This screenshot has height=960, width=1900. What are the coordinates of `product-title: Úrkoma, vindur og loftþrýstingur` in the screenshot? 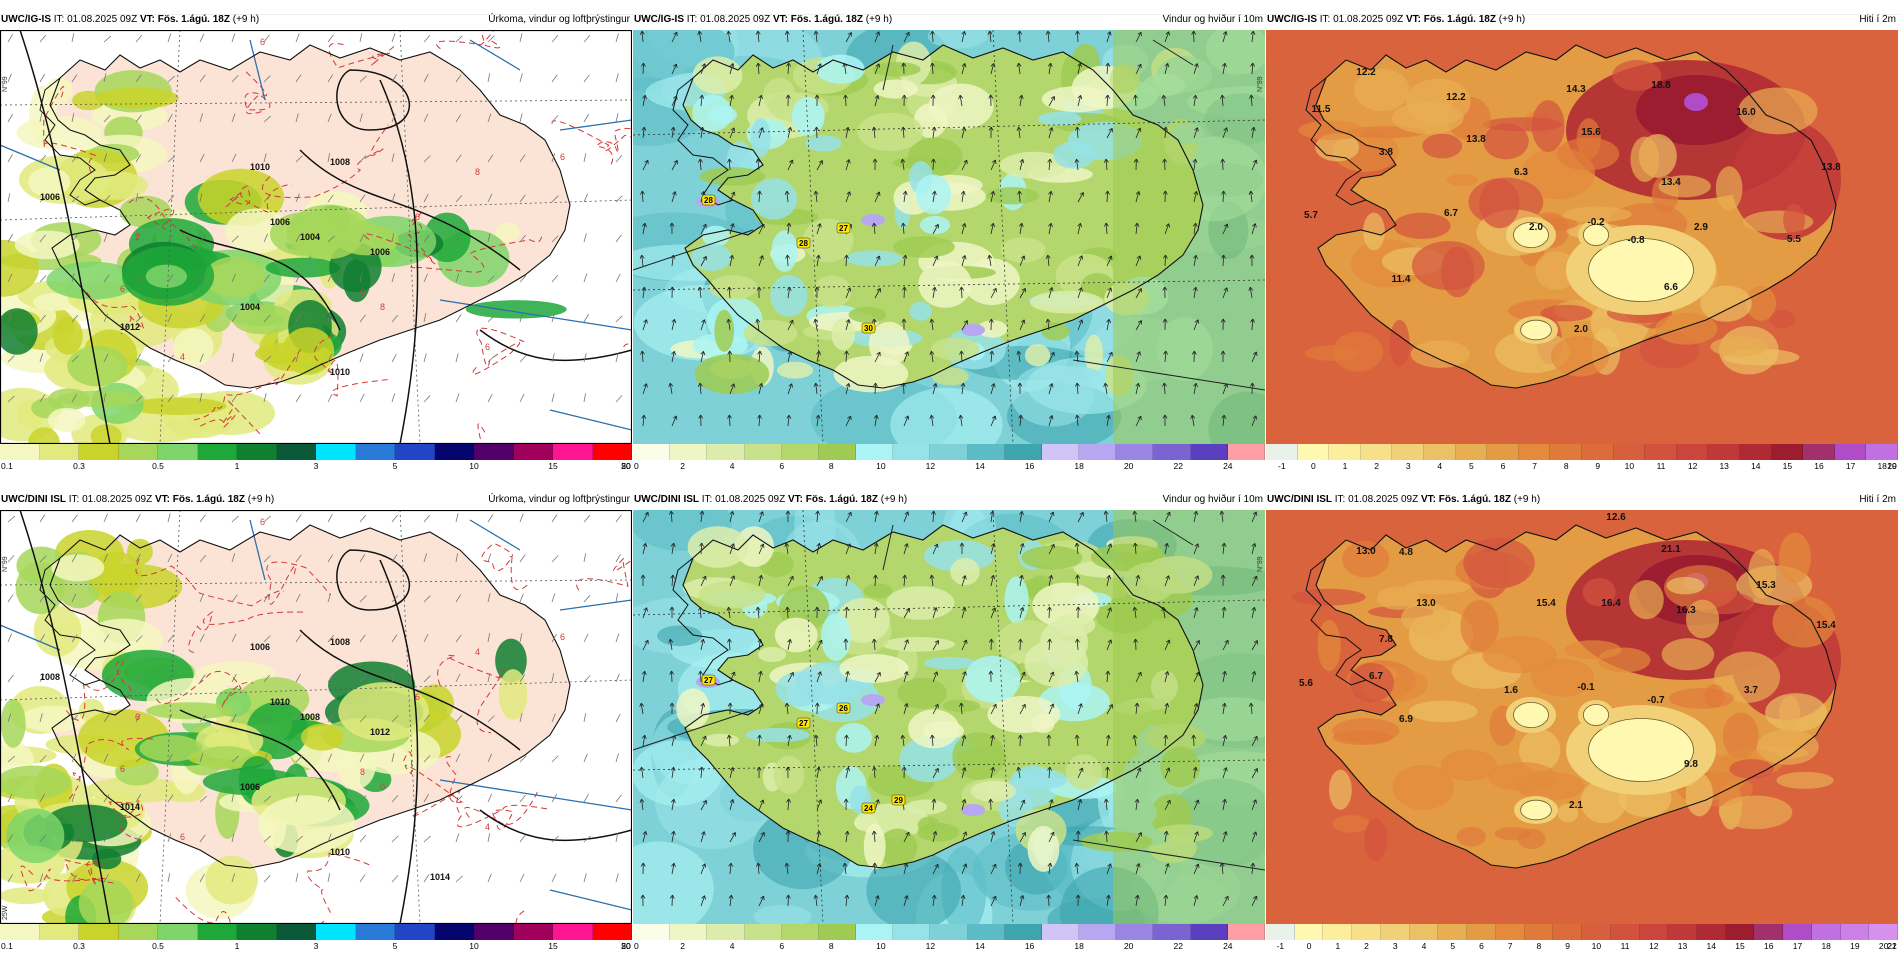 It's located at (559, 20).